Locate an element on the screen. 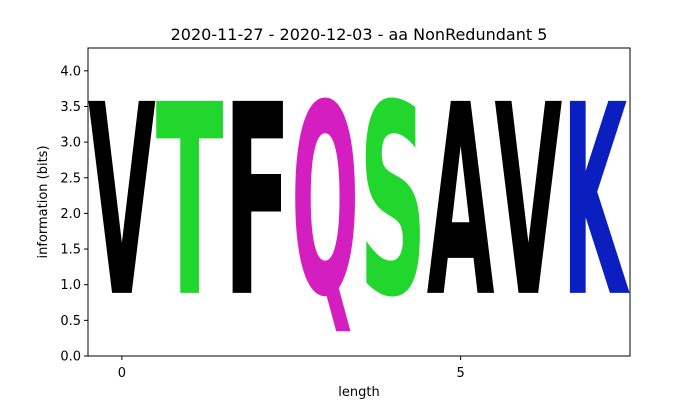 This screenshot has height=400, width=700. y-tick-label: 3.5 is located at coordinates (70, 107).